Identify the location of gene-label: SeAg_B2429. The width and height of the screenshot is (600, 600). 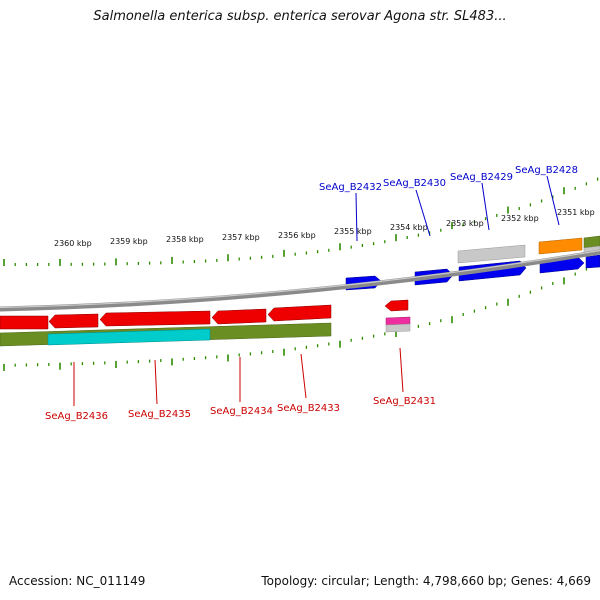
(481, 177).